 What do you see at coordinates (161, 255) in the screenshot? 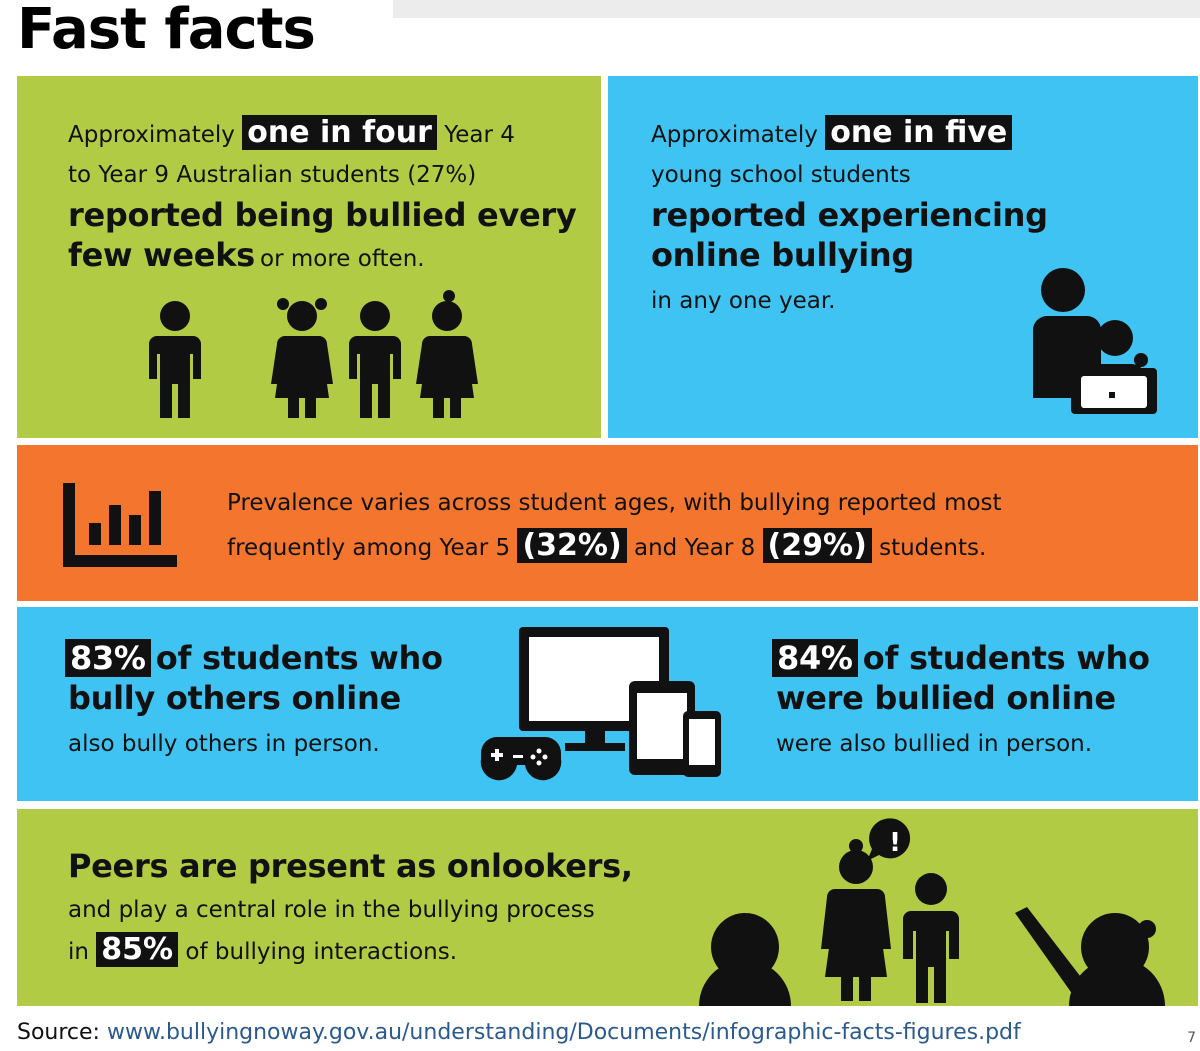
I see `fact1-bold2: few weeks` at bounding box center [161, 255].